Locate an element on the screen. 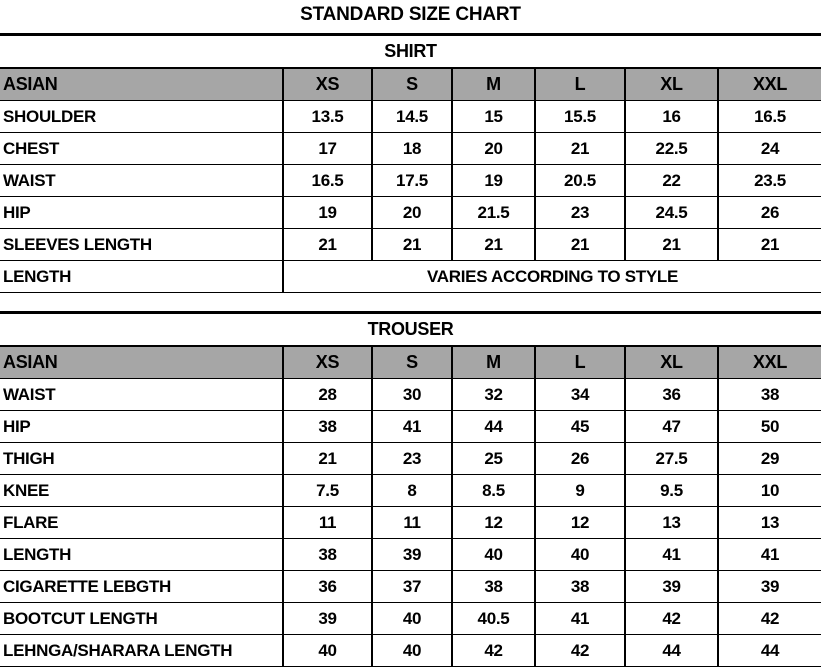 Image resolution: width=821 pixels, height=667 pixels. table-row: HIP 38 41 44 45 47 50 is located at coordinates (410, 426).